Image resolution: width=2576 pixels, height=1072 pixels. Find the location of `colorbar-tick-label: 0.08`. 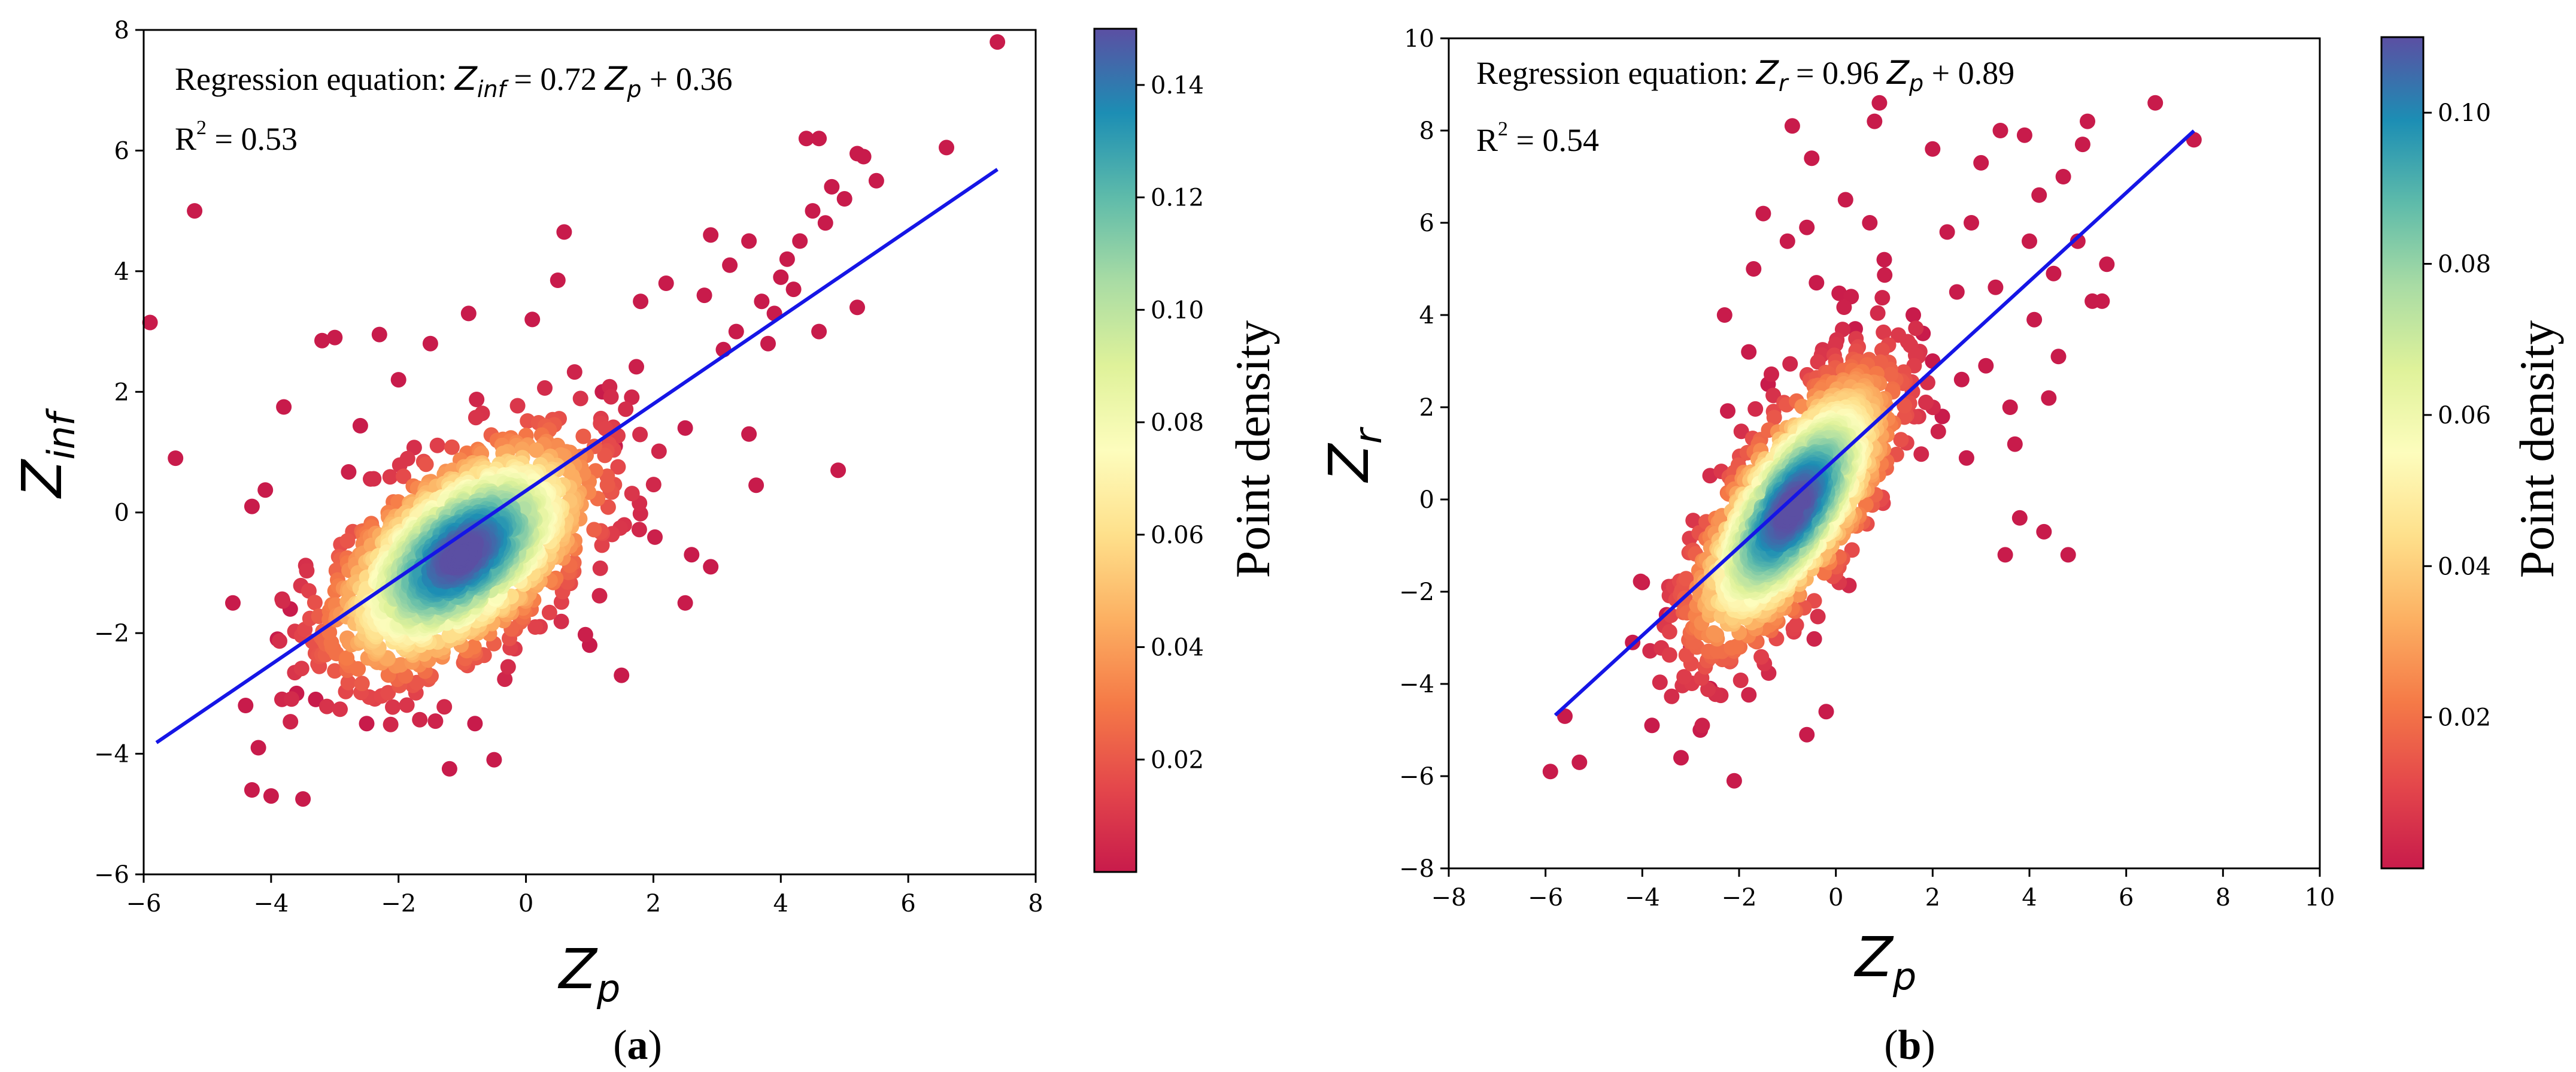

colorbar-tick-label: 0.08 is located at coordinates (1177, 423).